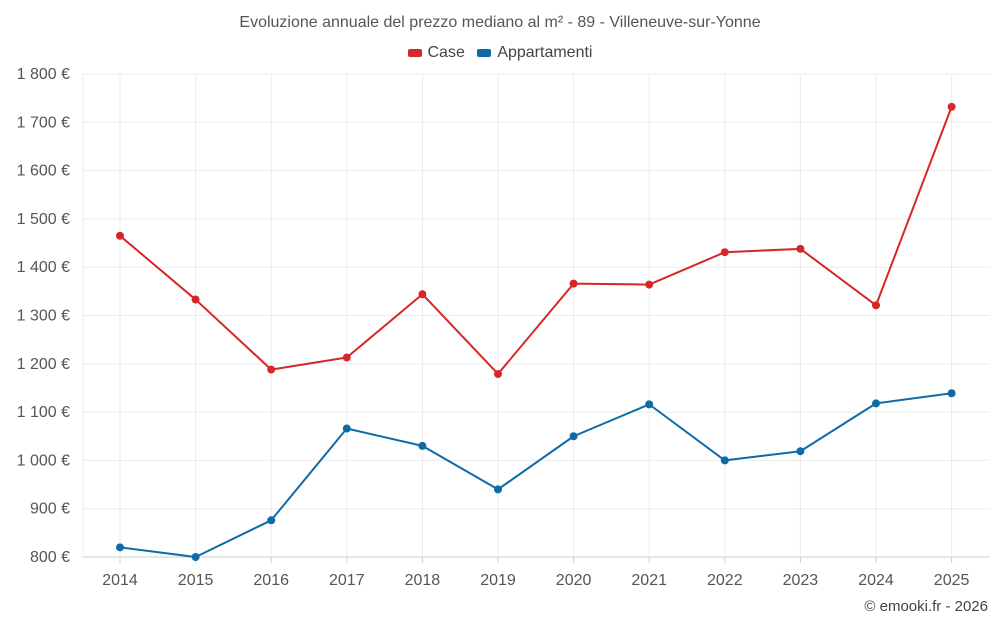  I want to click on y-tick-label: 1 300 €, so click(43, 316).